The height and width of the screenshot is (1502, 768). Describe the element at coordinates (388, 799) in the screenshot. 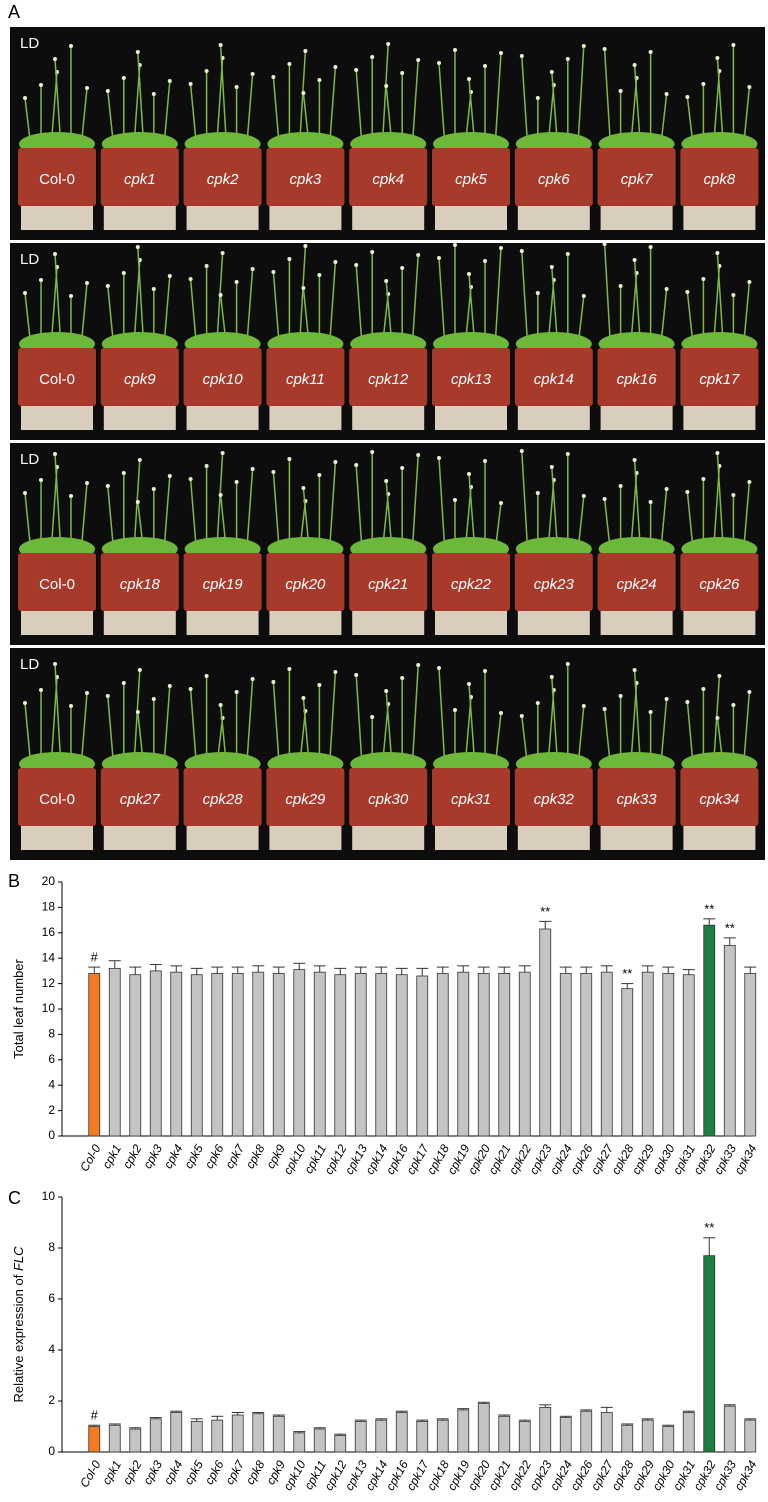

I see `pot-label: cpk30` at that location.